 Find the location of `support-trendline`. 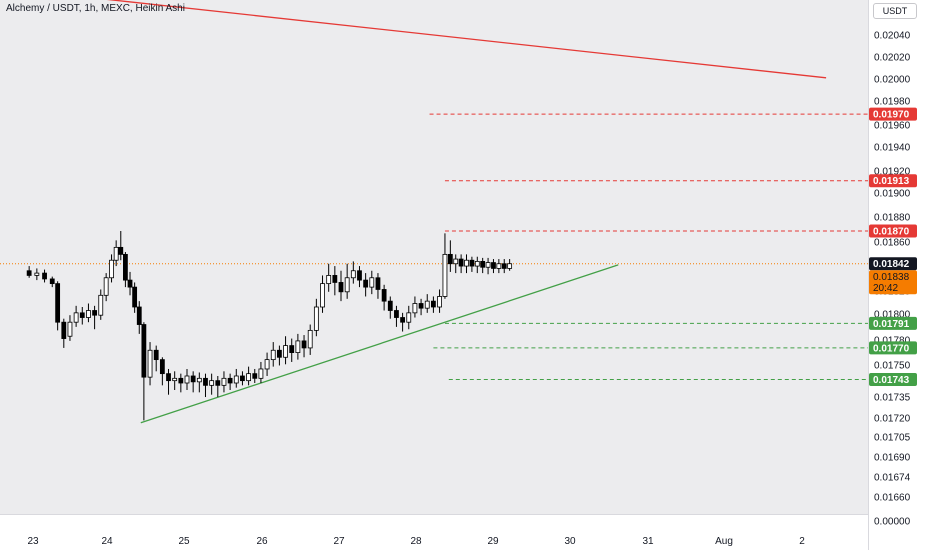

support-trendline is located at coordinates (379, 344).